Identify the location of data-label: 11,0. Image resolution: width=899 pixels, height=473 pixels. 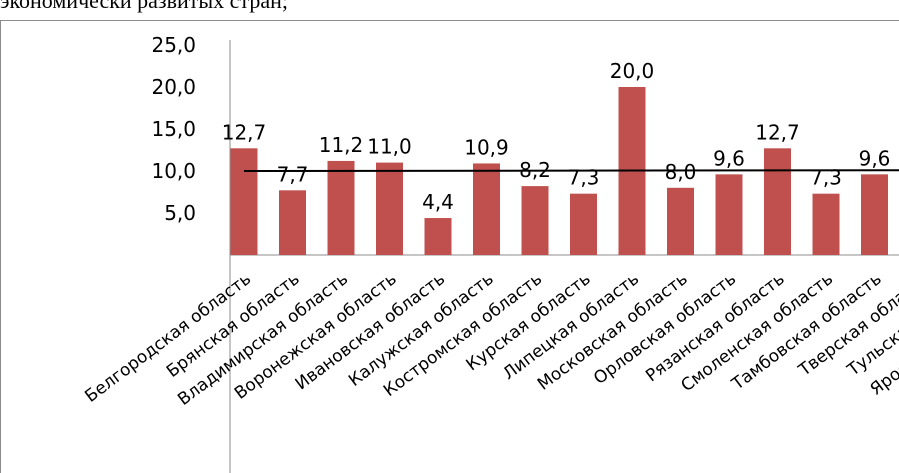
(389, 147).